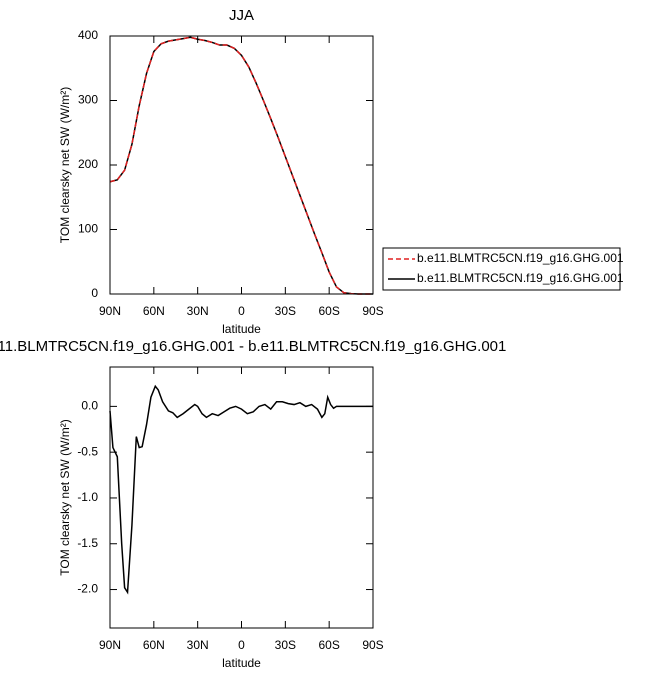  Describe the element at coordinates (89, 406) in the screenshot. I see `y-tick-label: 0.0` at that location.